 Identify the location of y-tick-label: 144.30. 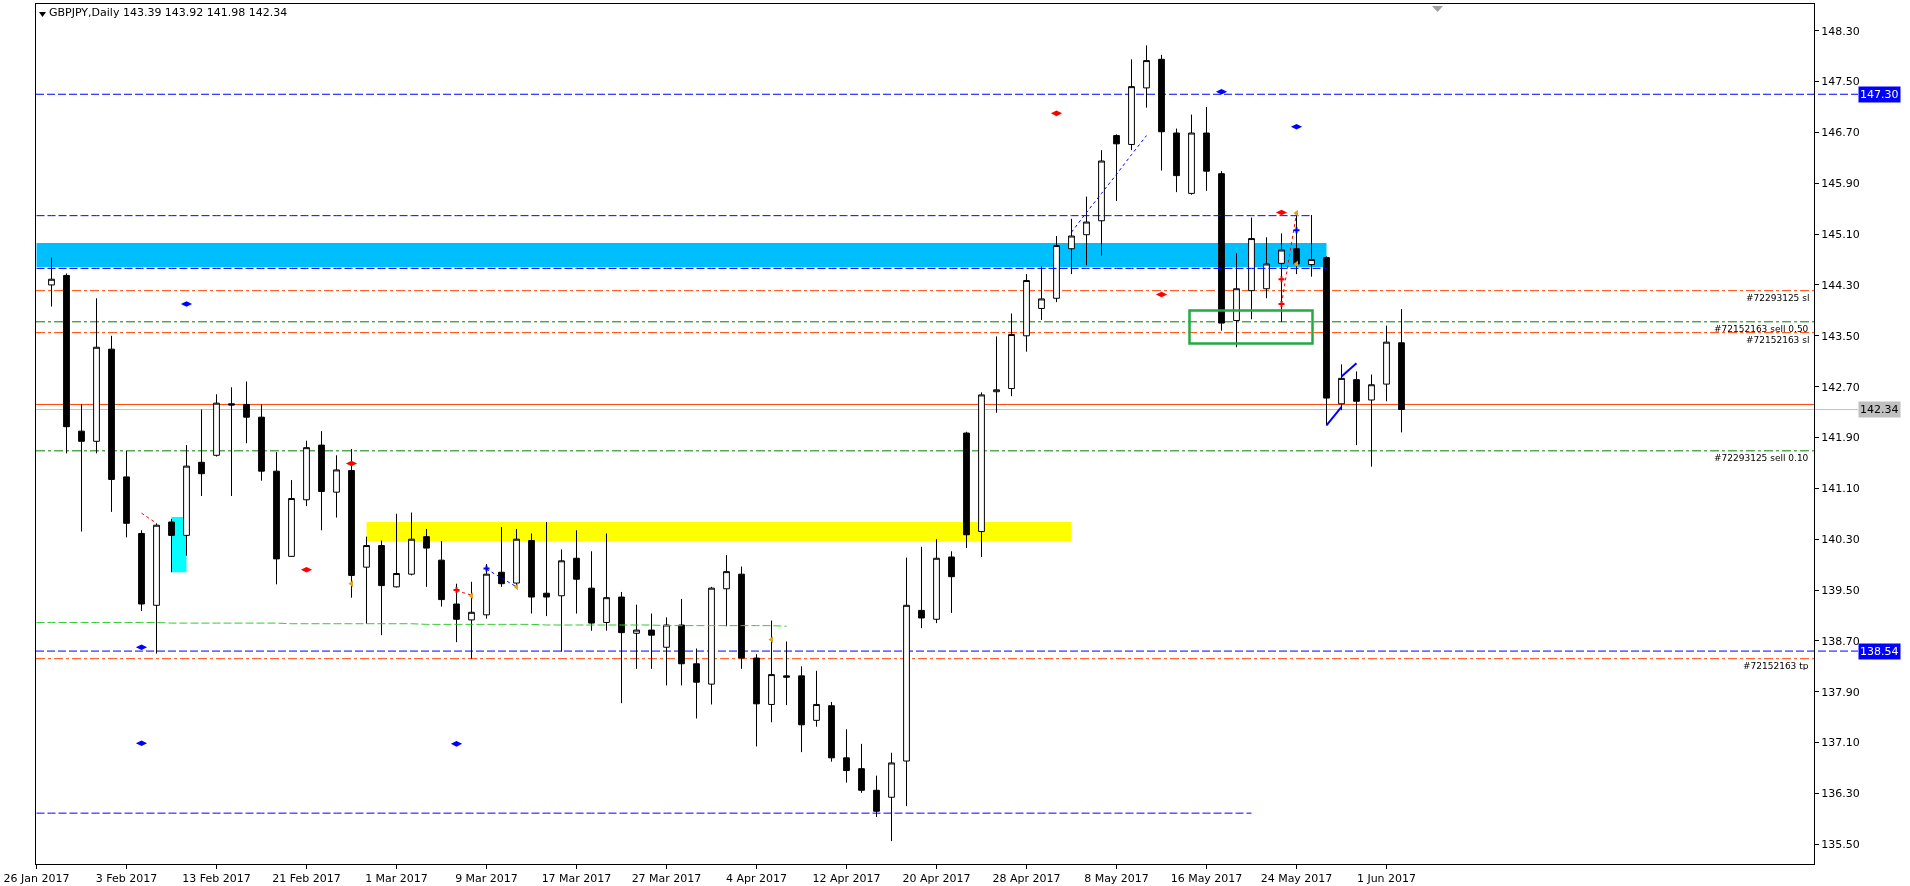
(1840, 285).